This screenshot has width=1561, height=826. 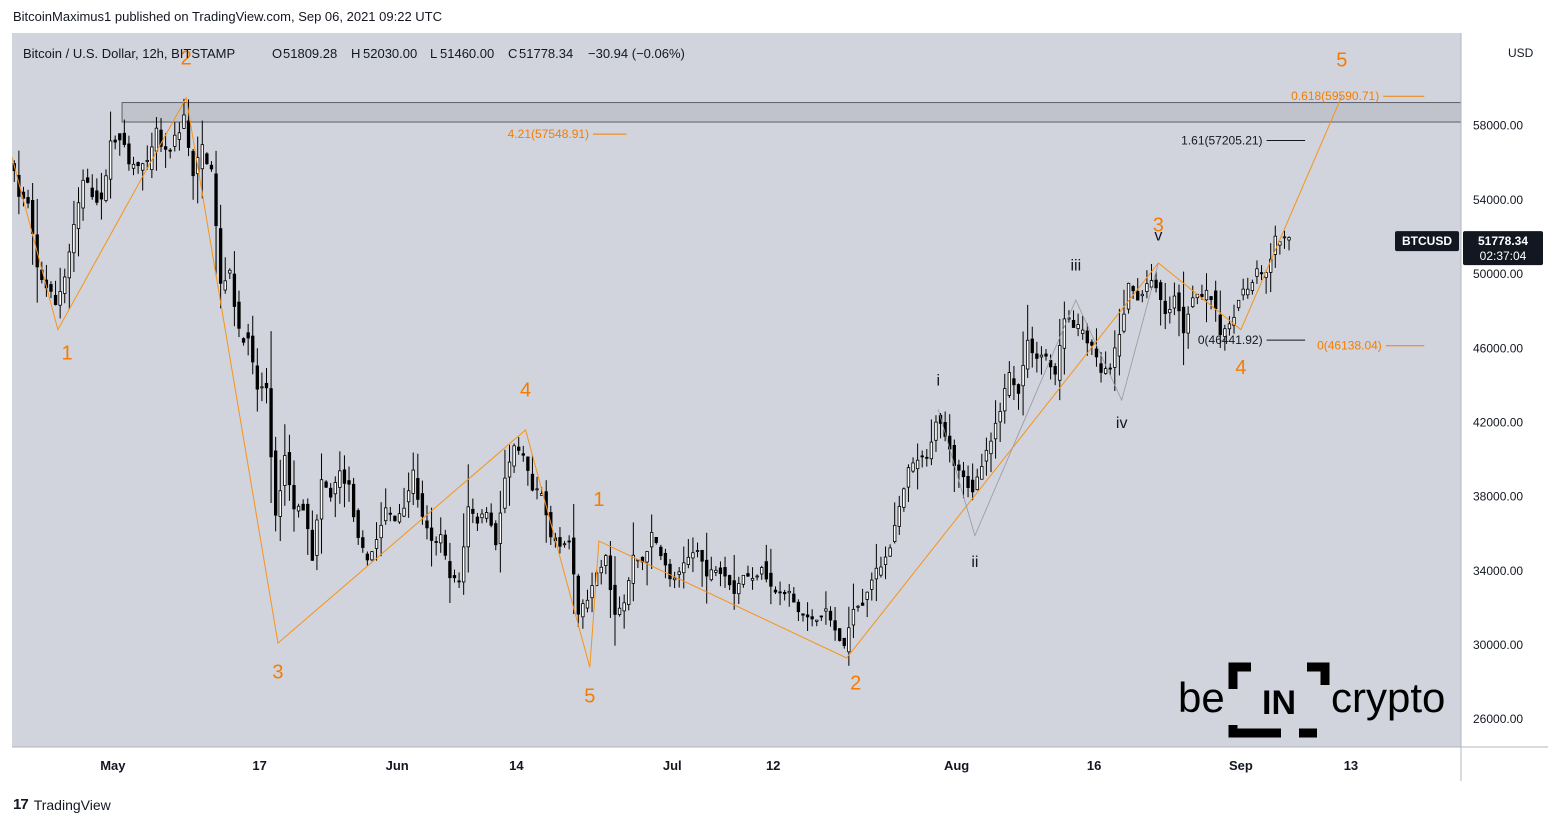 What do you see at coordinates (1503, 241) in the screenshot?
I see `price-tag-value: 51778.34` at bounding box center [1503, 241].